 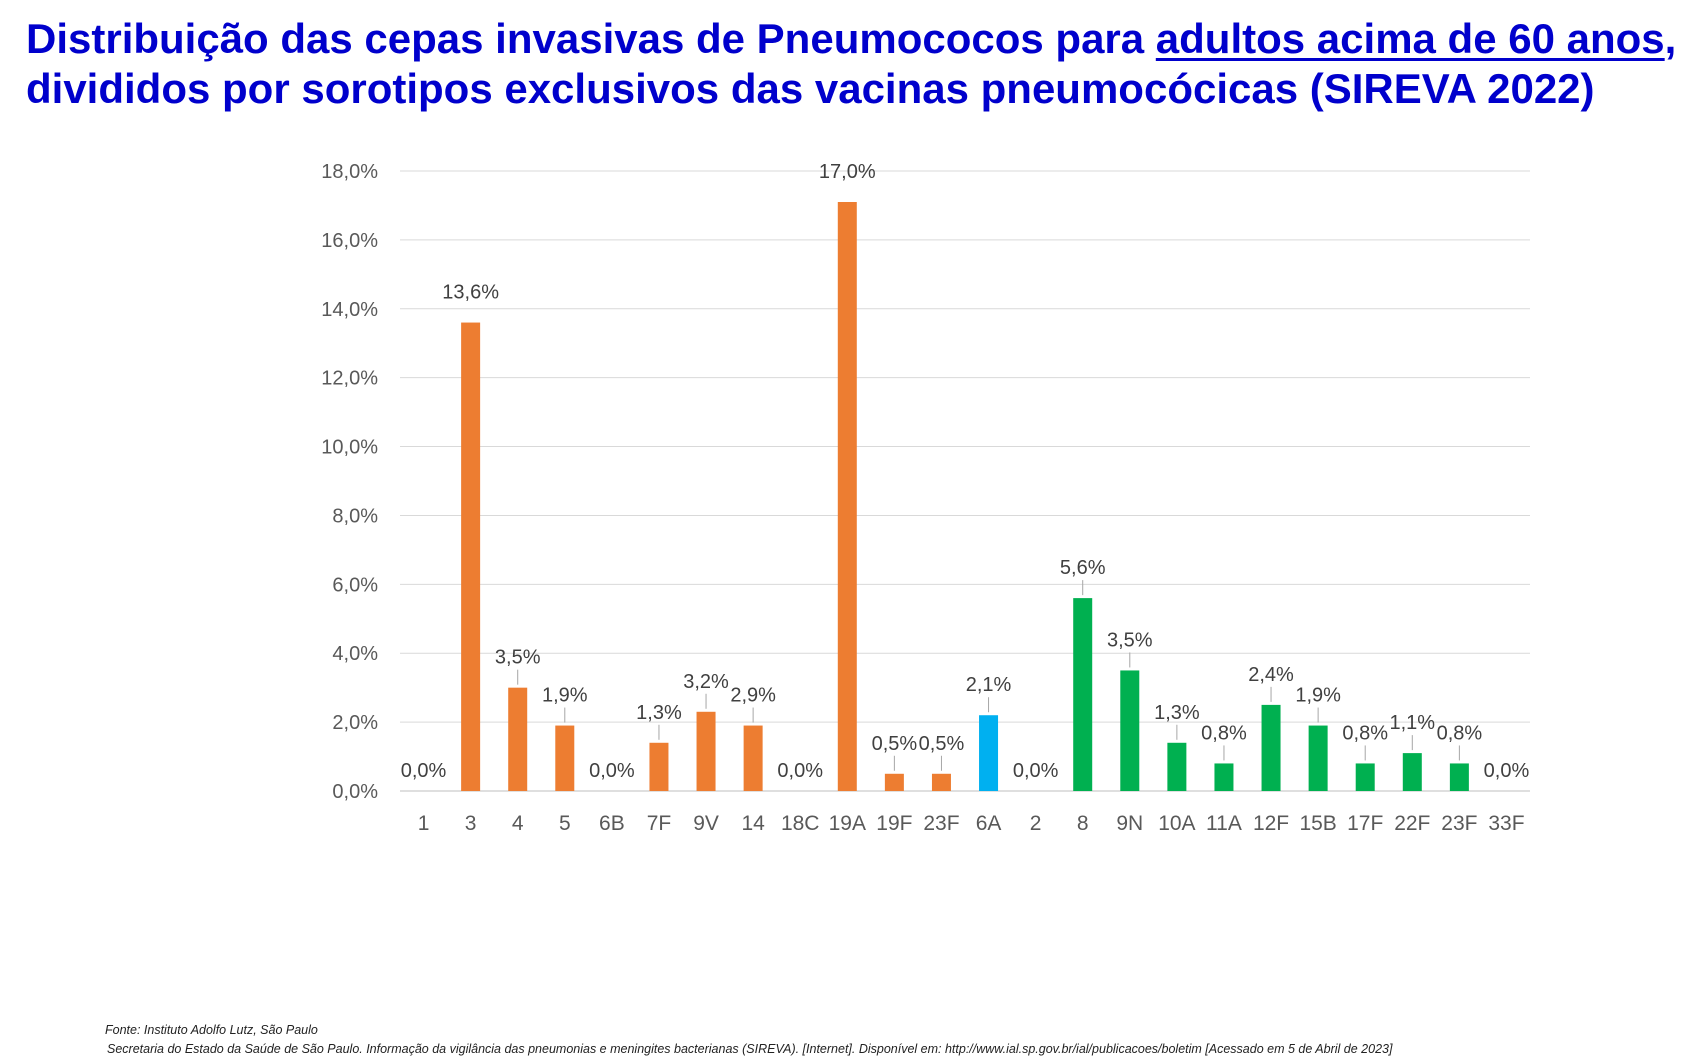 I want to click on bar-22F, so click(x=1412, y=772).